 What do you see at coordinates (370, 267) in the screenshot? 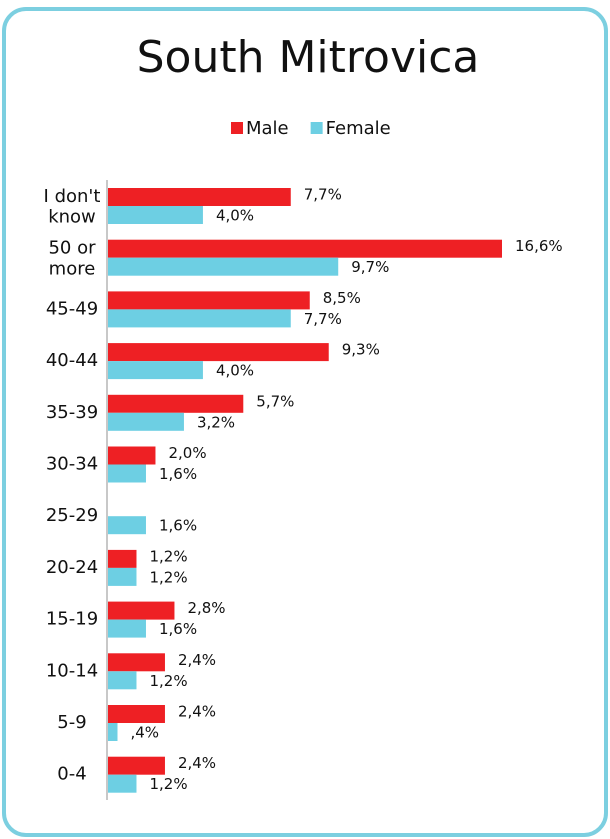
I see `value-label: 9,7%` at bounding box center [370, 267].